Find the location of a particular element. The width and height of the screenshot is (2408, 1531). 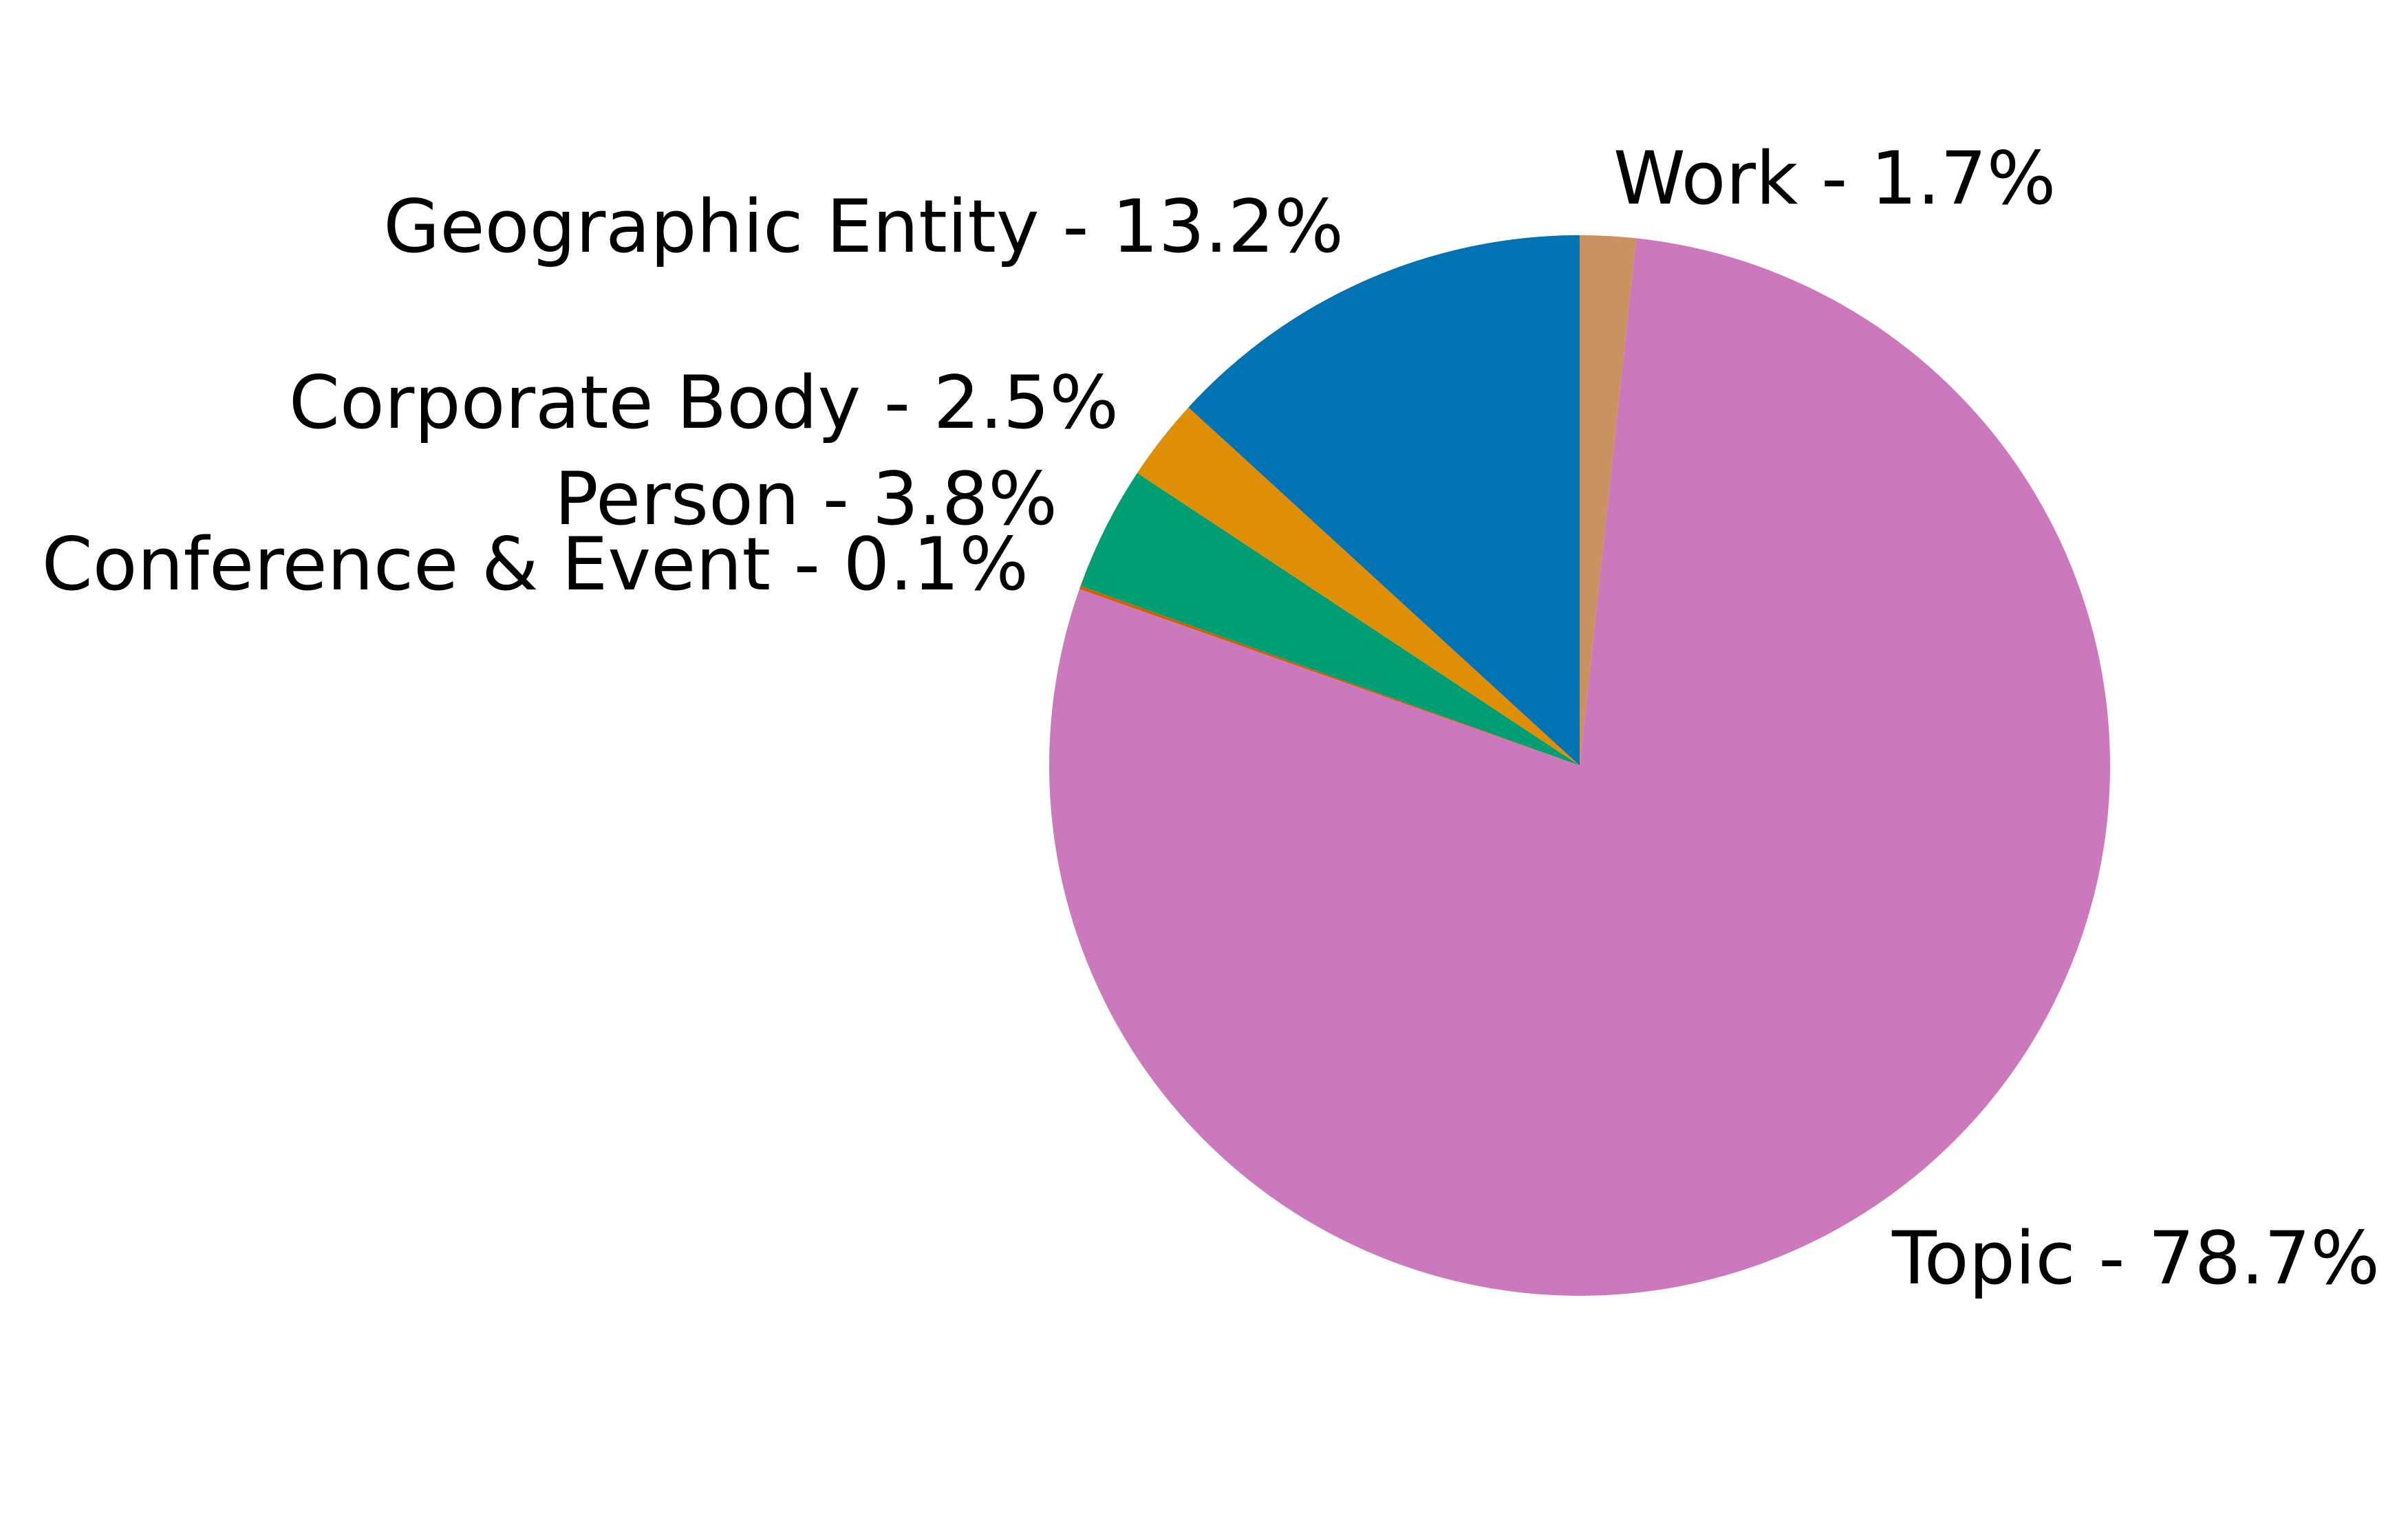

label-work: Work - 1.7% is located at coordinates (1834, 178).